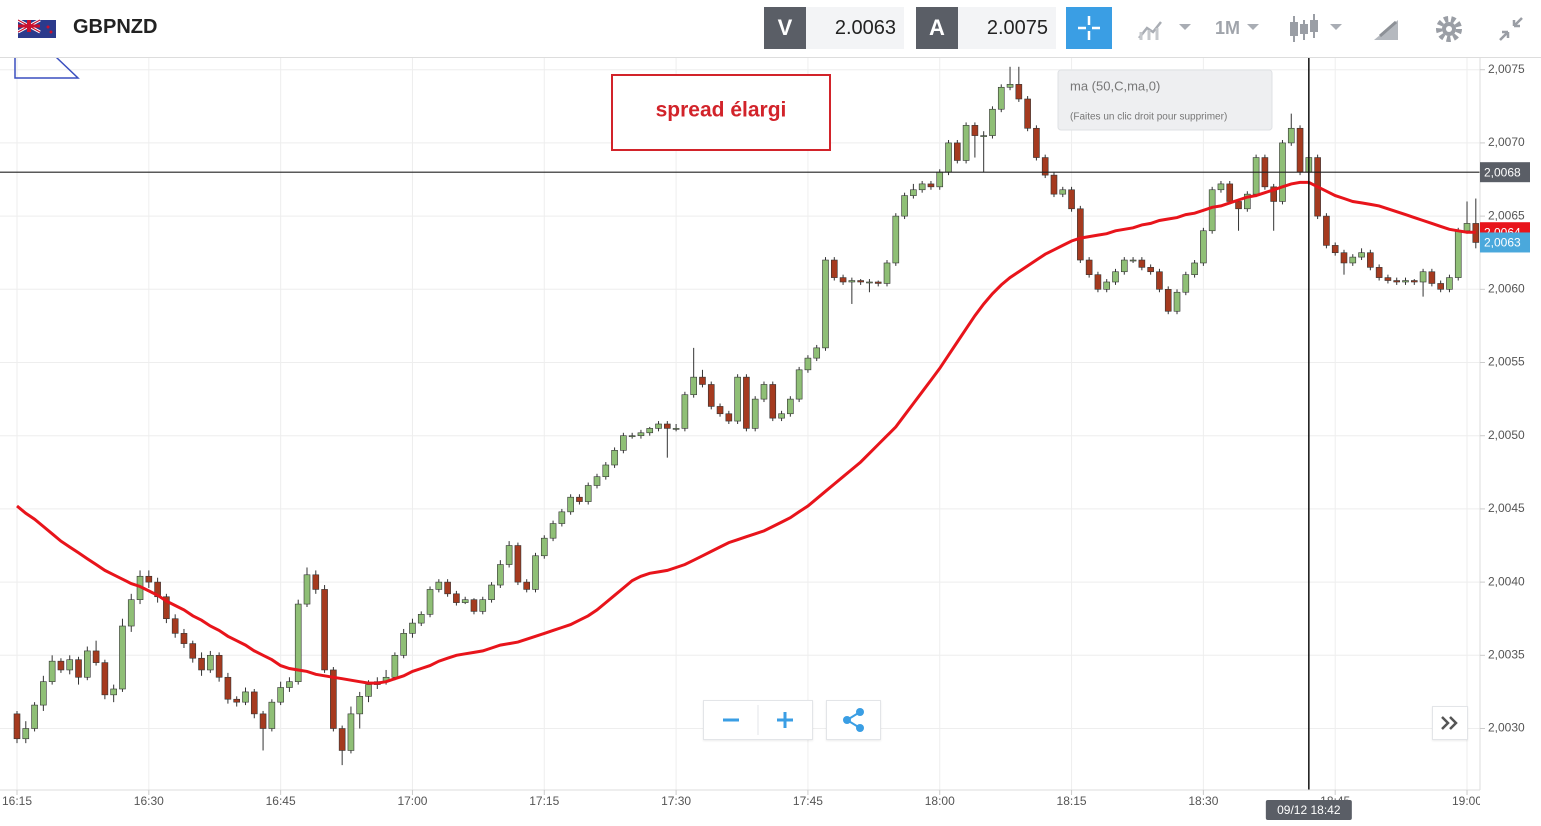 The height and width of the screenshot is (826, 1541). I want to click on y-tick-label: 2,0045, so click(1506, 508).